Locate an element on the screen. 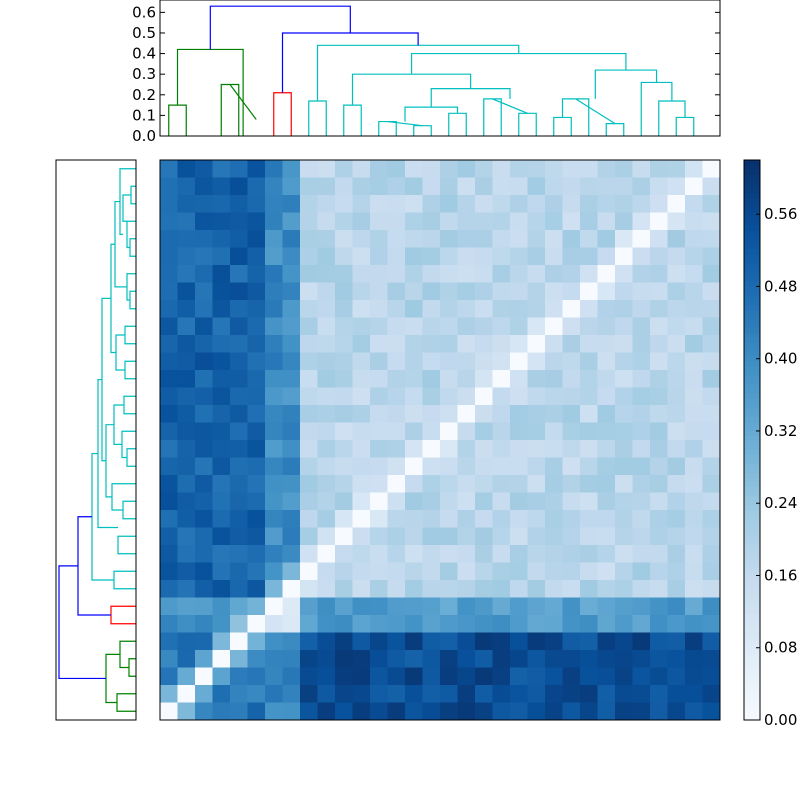  y-axis-tick-label: 0.2 is located at coordinates (144, 95).